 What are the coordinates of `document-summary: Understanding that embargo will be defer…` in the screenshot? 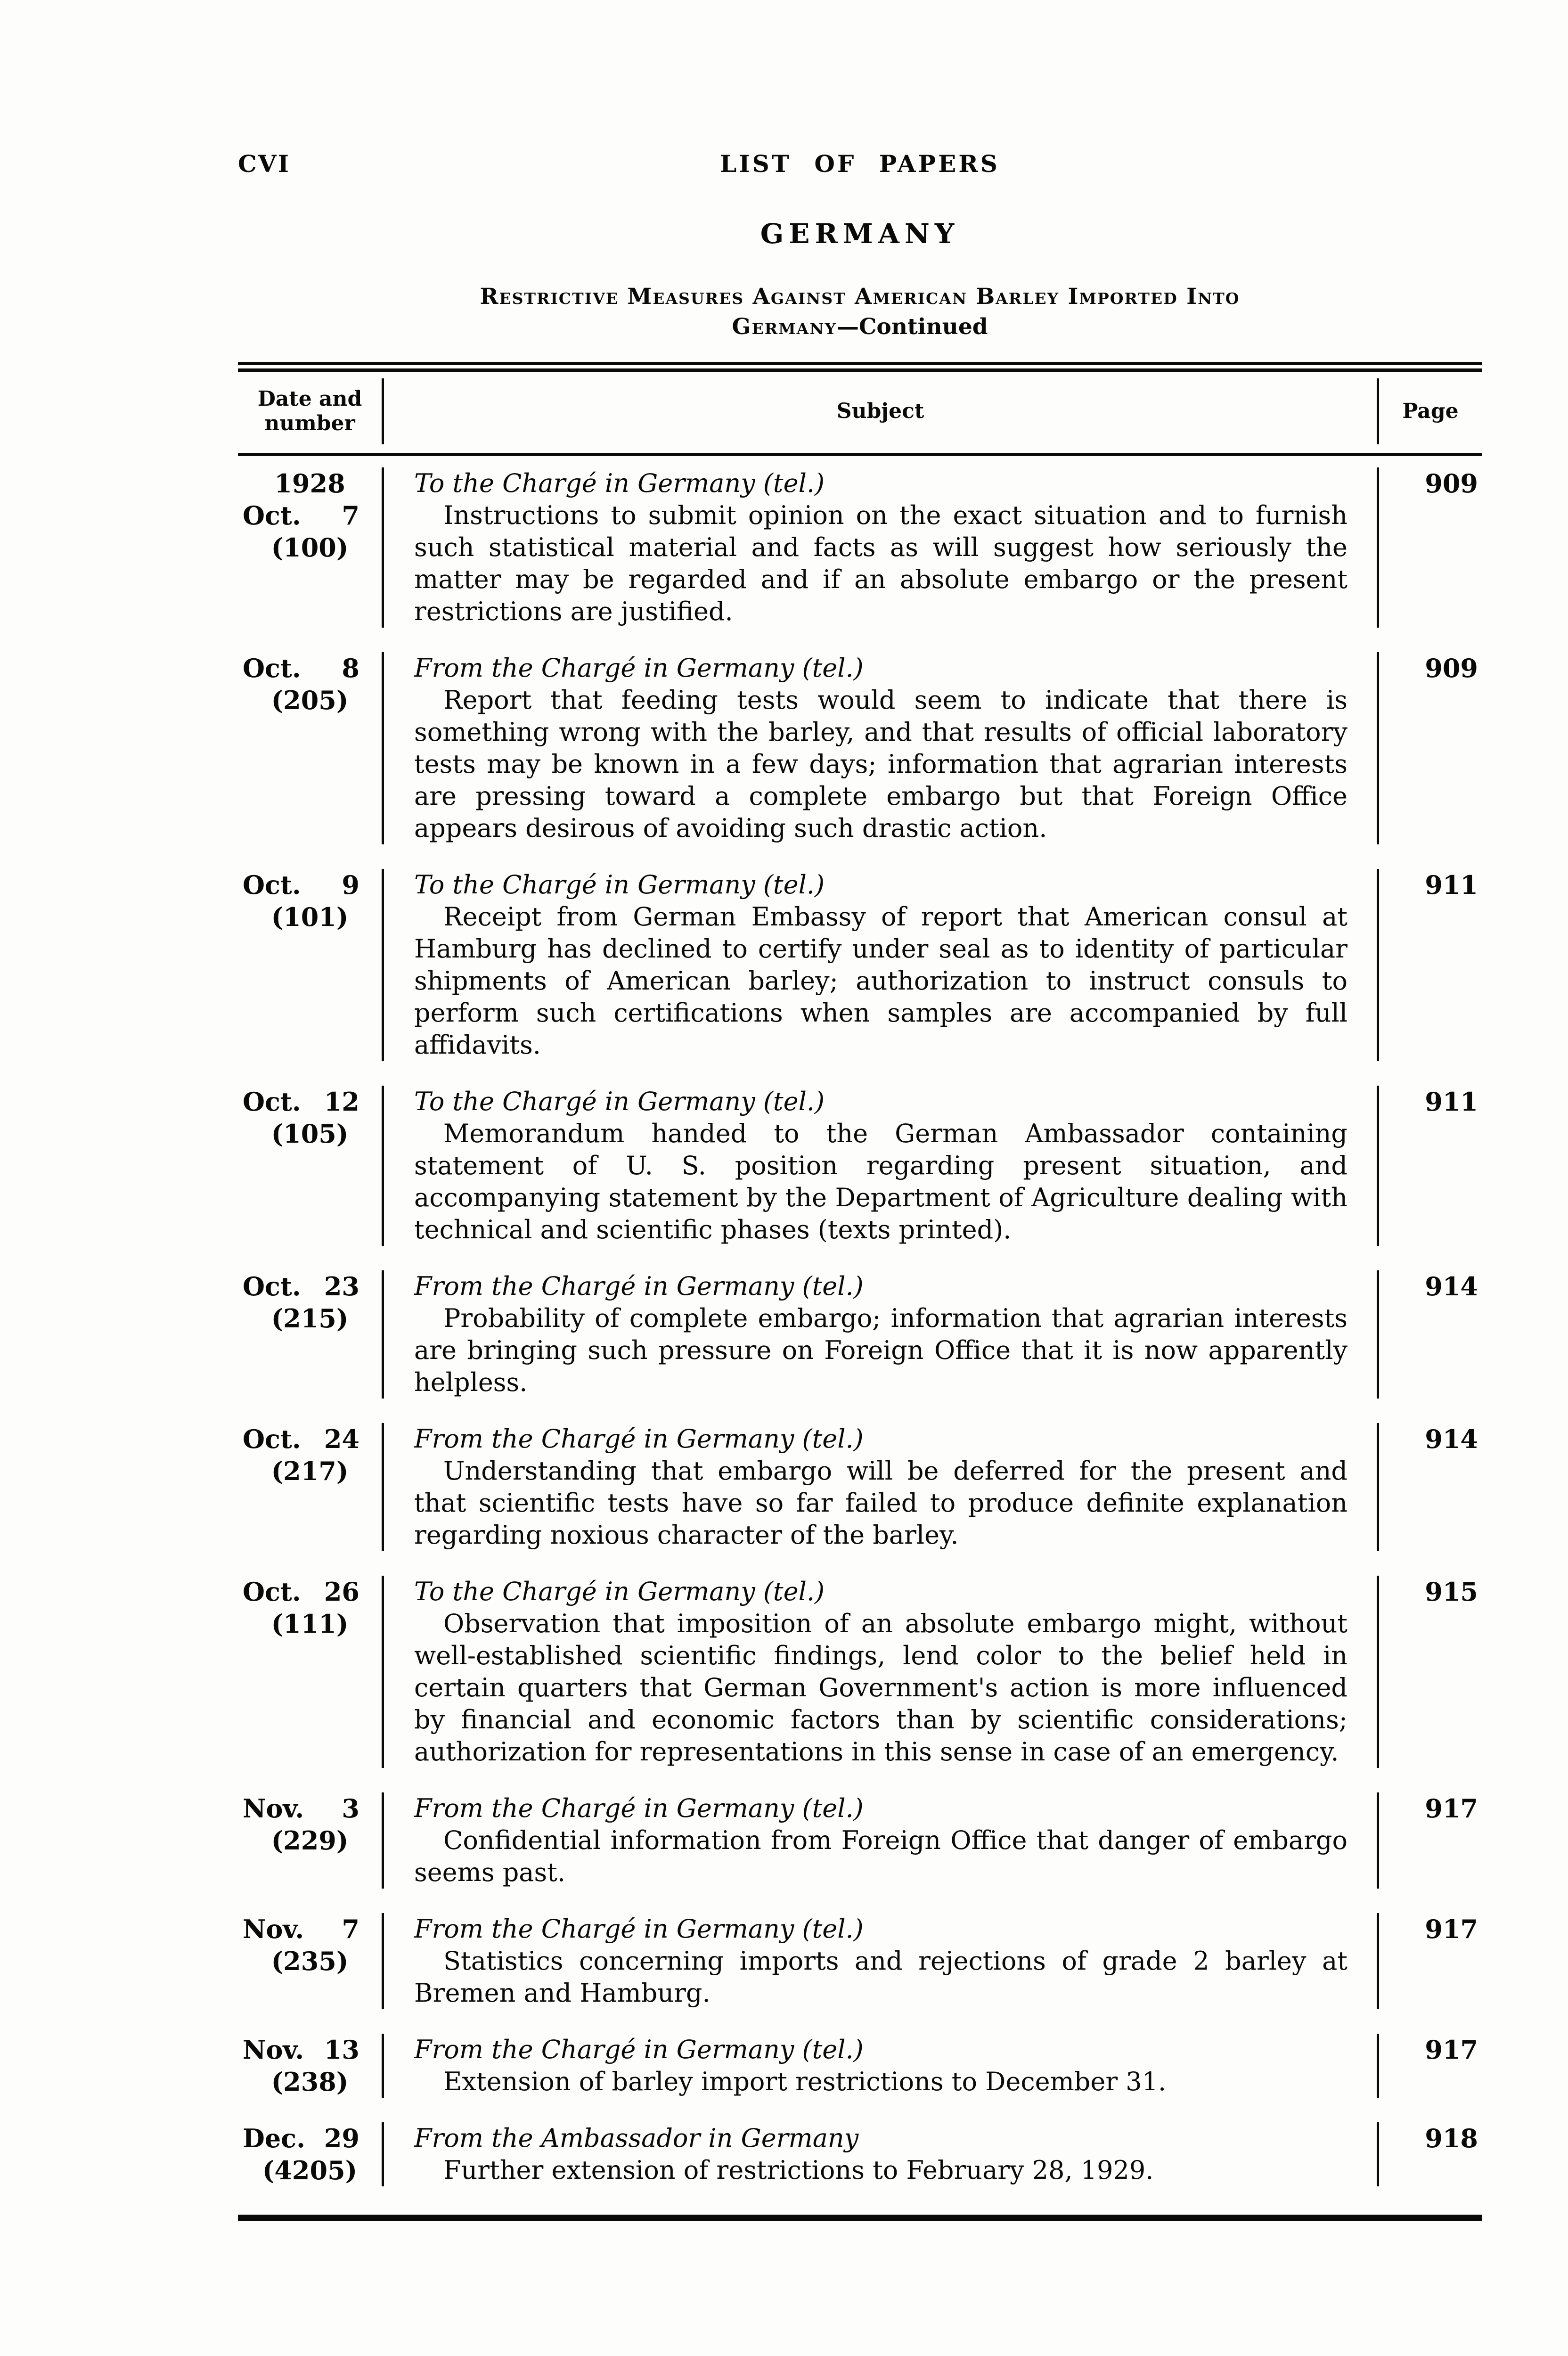 It's located at (881, 1503).